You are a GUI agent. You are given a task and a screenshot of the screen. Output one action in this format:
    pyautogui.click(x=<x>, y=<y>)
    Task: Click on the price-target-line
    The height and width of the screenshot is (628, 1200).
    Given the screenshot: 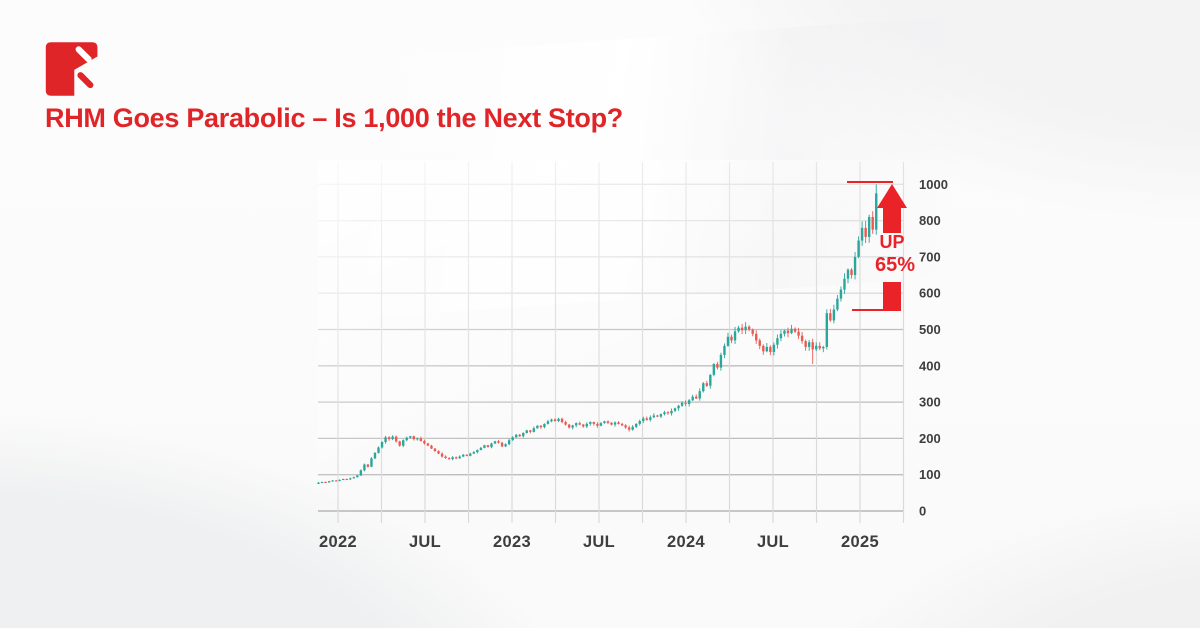 What is the action you would take?
    pyautogui.click(x=870, y=182)
    